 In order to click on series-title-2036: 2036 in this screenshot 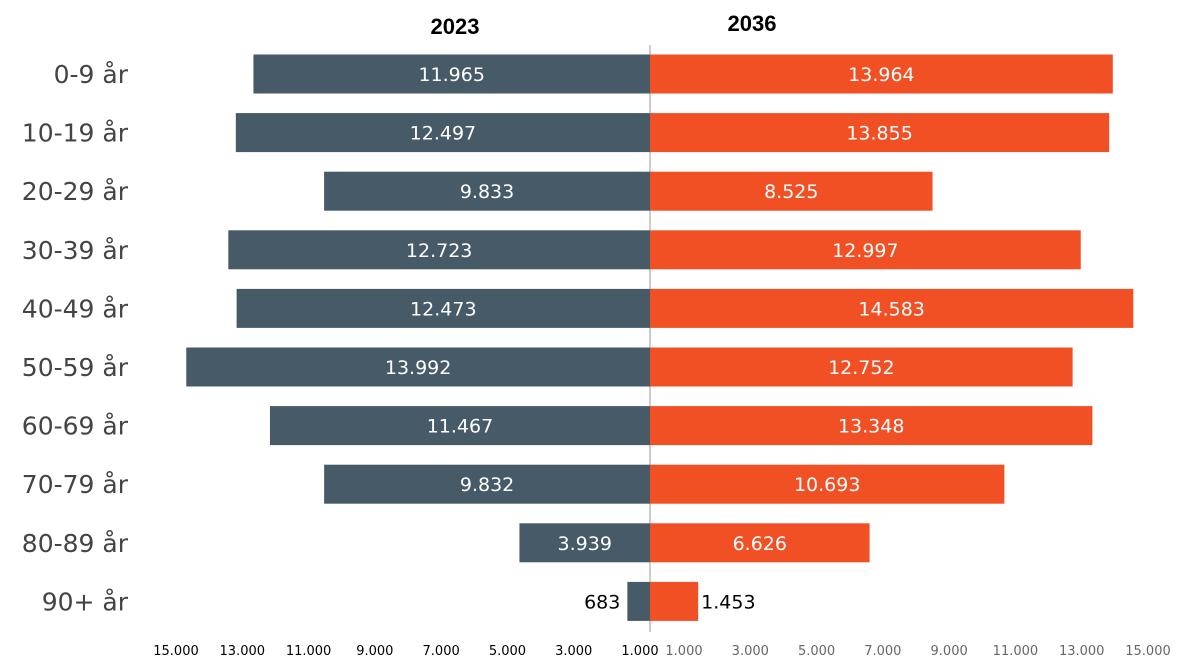, I will do `click(752, 23)`.